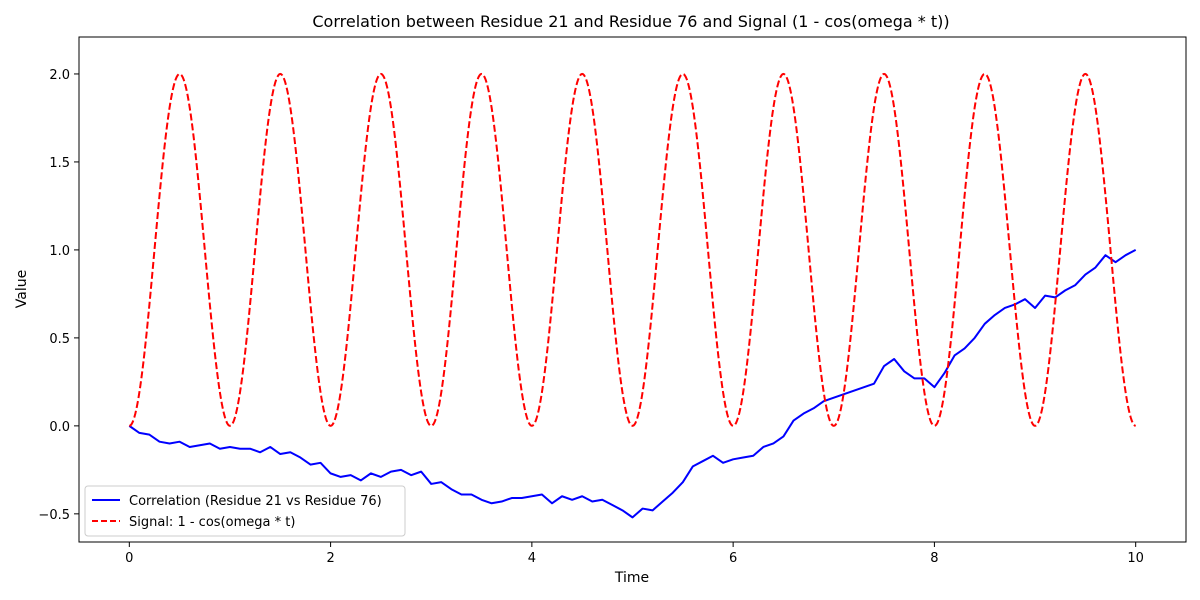 This screenshot has width=1200, height=600. Describe the element at coordinates (22, 289) in the screenshot. I see `y-axis-label: Value` at that location.